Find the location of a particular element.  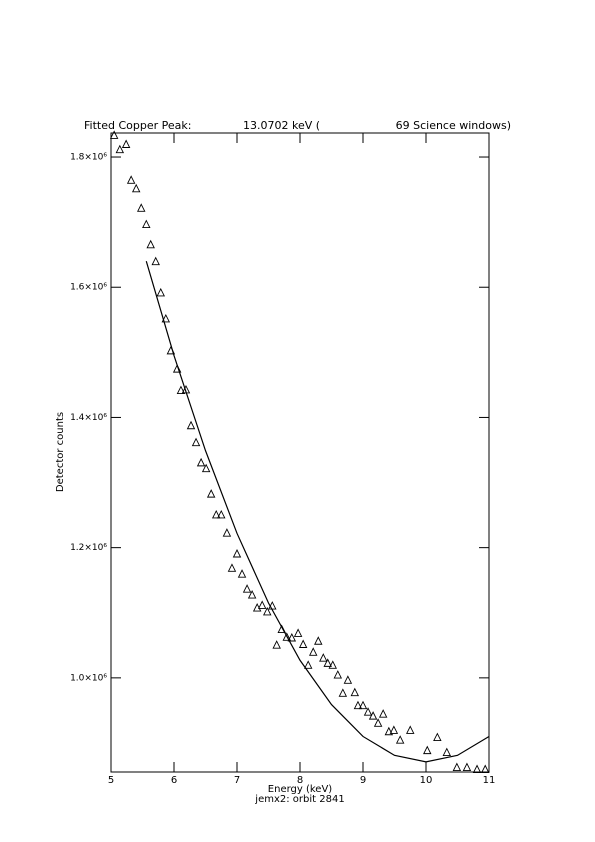

x-tick-label: 8 is located at coordinates (300, 780).